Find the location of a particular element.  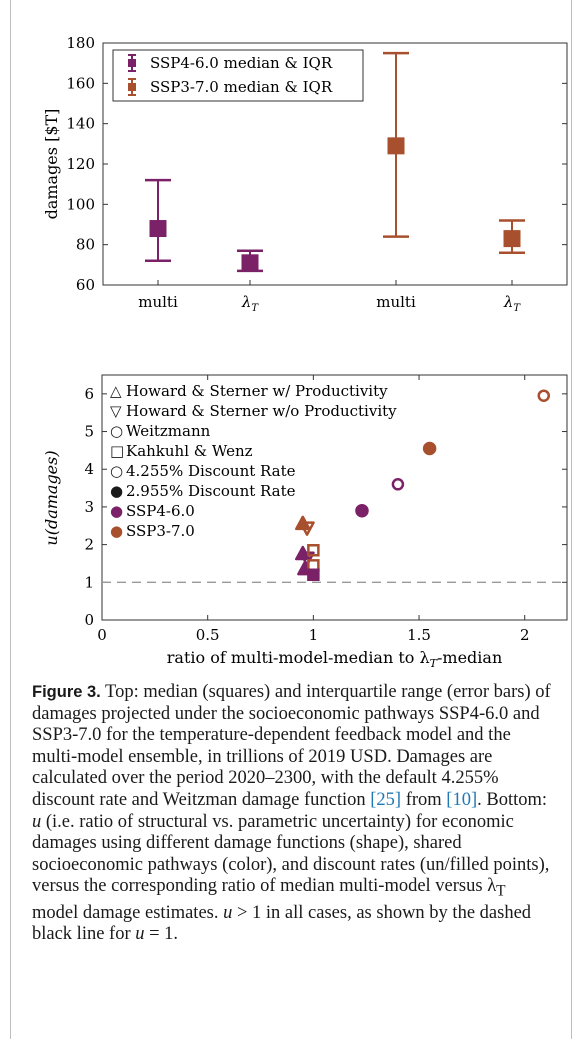

bot-legend-symbol: □ is located at coordinates (117, 451).